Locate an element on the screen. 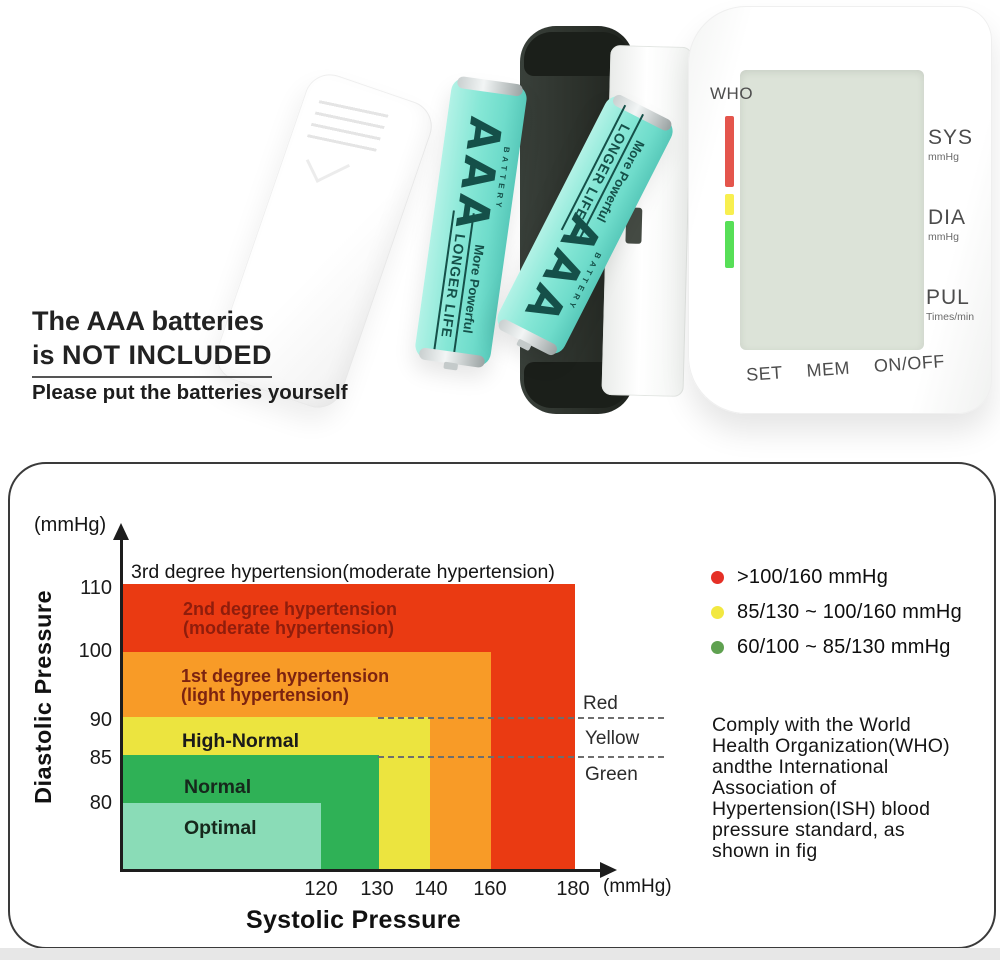  indicator-bar-green is located at coordinates (729, 244).